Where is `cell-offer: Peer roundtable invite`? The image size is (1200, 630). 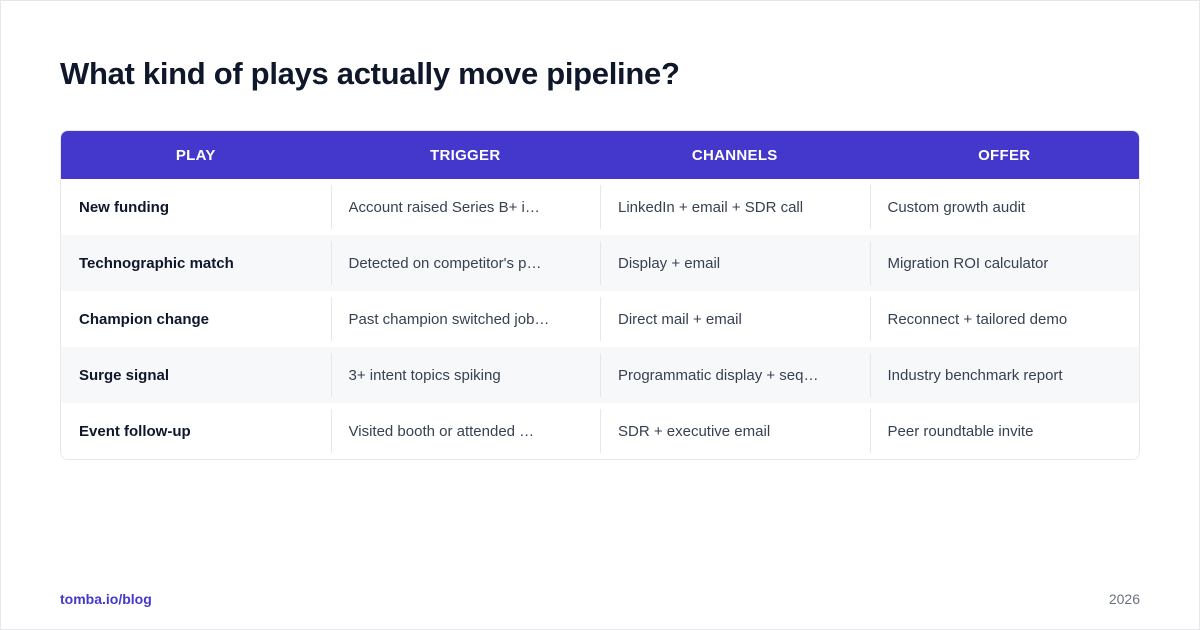 cell-offer: Peer roundtable invite is located at coordinates (1004, 431).